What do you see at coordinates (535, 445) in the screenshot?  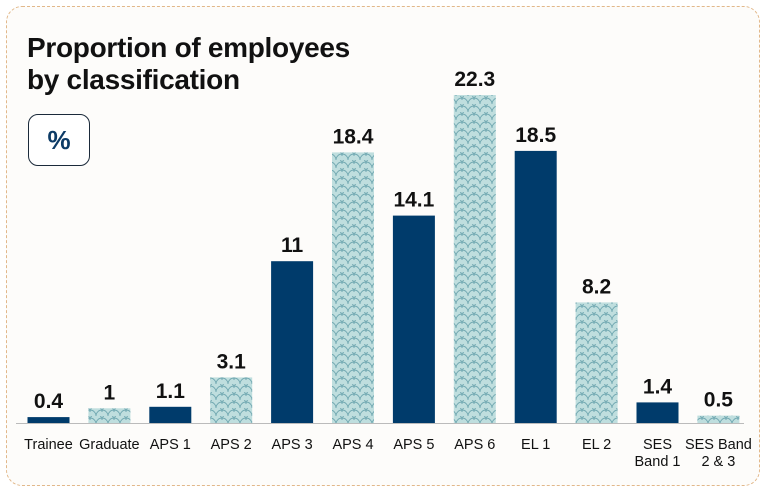 I see `x-tick-label: EL 1` at bounding box center [535, 445].